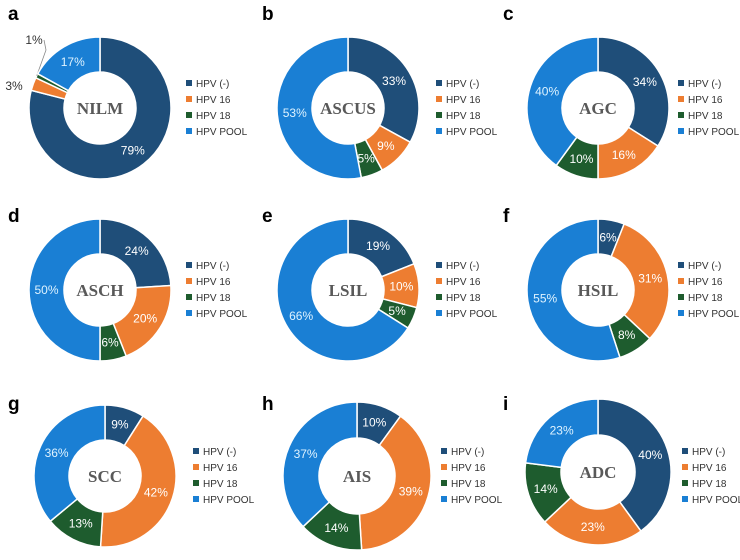 The image size is (740, 560). I want to click on slice-label: 6%, so click(608, 237).